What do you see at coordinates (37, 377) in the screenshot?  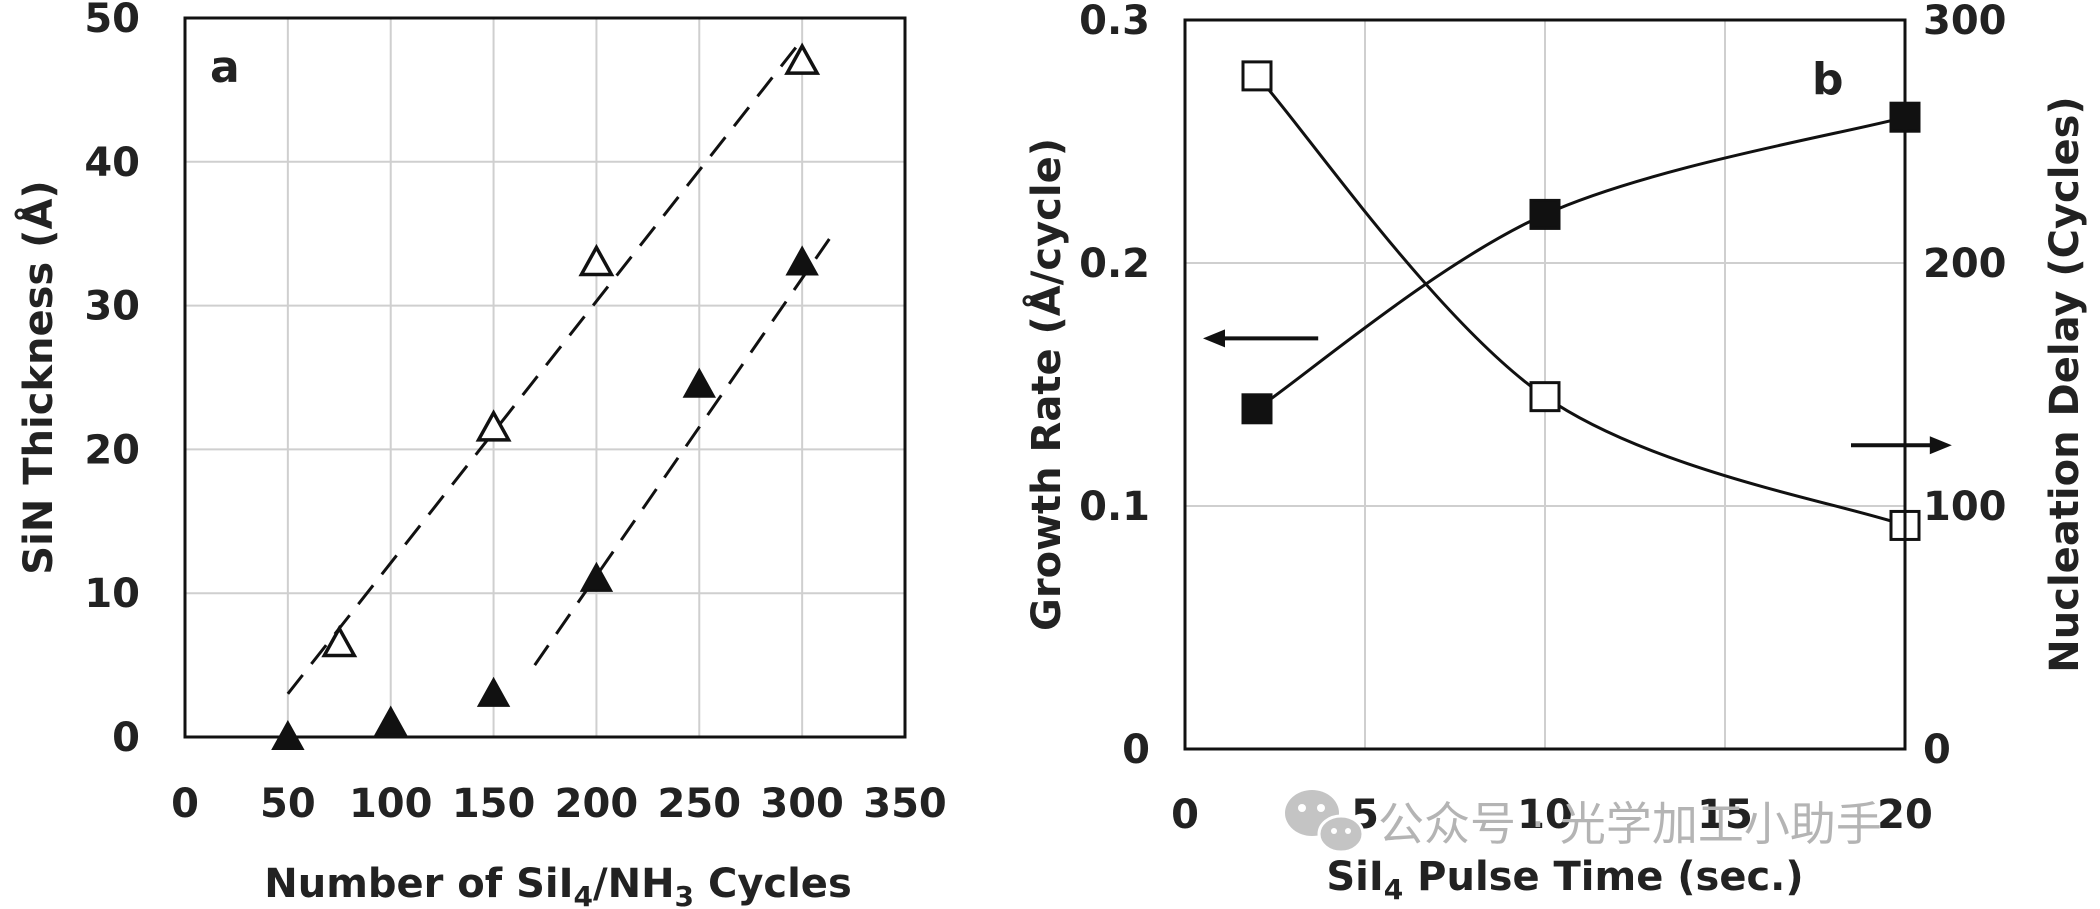 I see `panel-a-y-axis-label: SiN Thickness (Å)` at bounding box center [37, 377].